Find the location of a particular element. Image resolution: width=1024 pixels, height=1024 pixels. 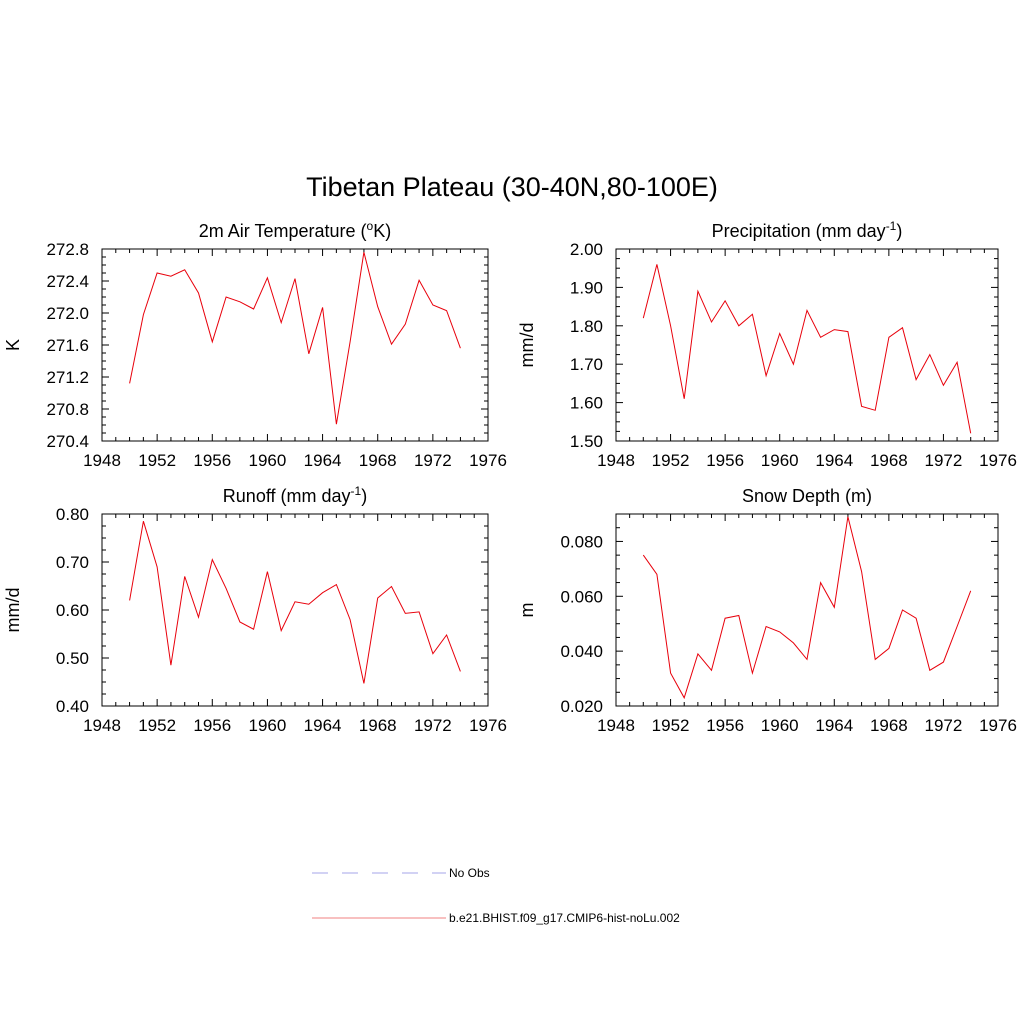

y-tick-label: 272.0 is located at coordinates (67, 313).